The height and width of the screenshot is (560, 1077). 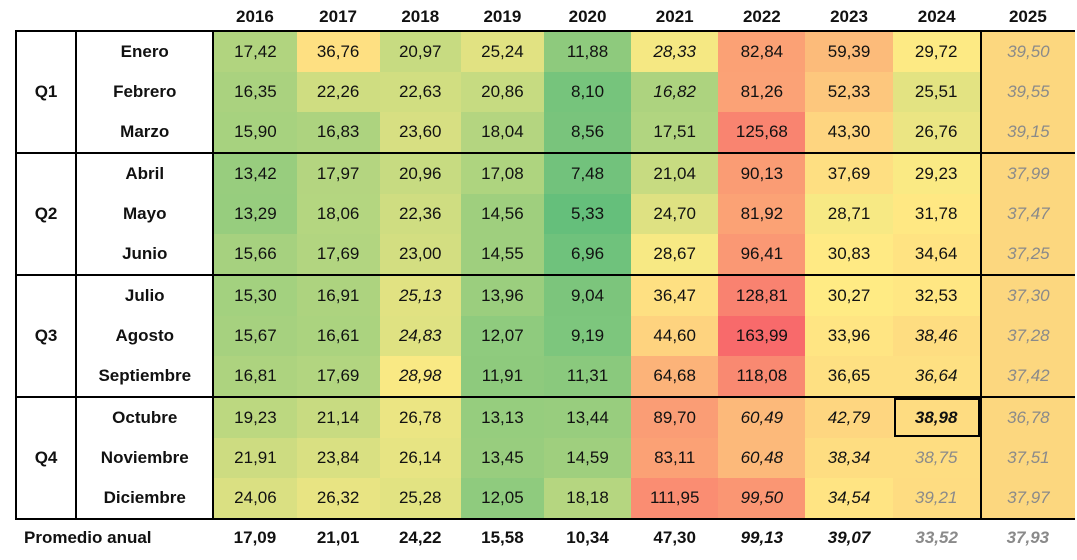 What do you see at coordinates (1027, 295) in the screenshot?
I see `value-cell: 37,30` at bounding box center [1027, 295].